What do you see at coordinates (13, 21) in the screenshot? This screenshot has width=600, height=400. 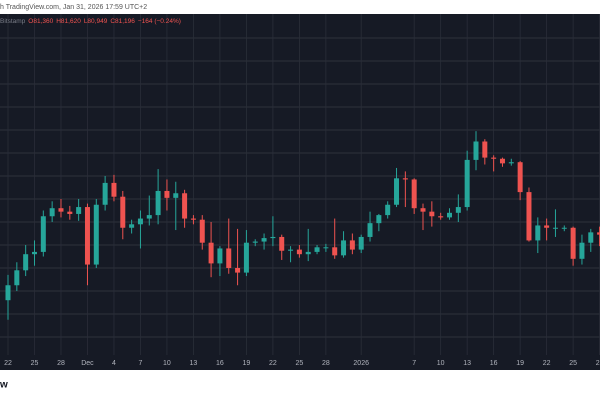 I see `legend-item: Bitstamp` at bounding box center [13, 21].